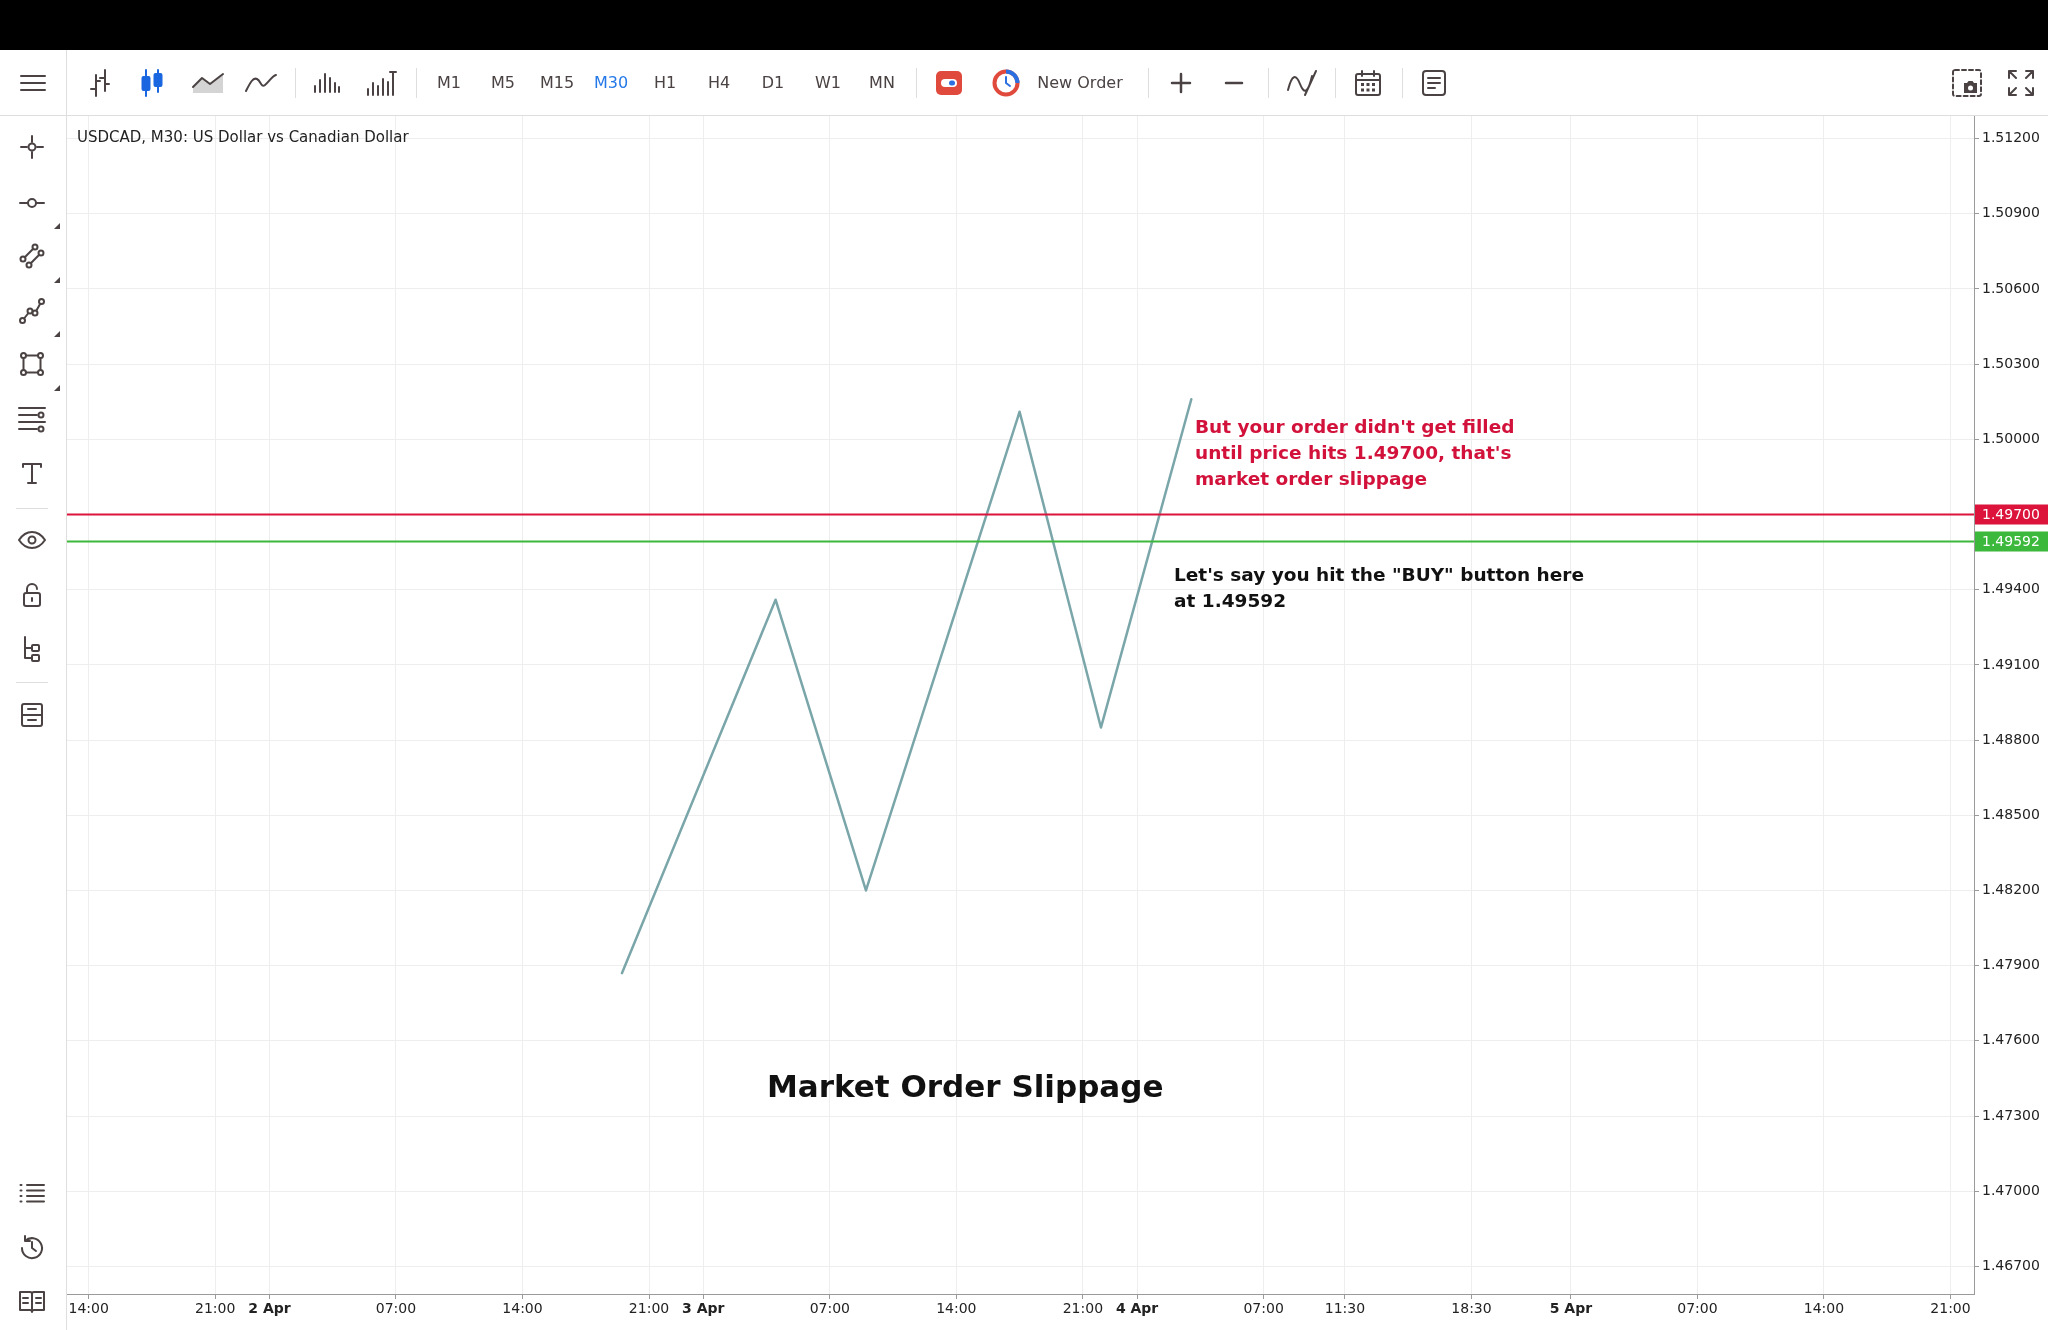 The width and height of the screenshot is (2048, 1330). Describe the element at coordinates (882, 83) in the screenshot. I see `text: MN` at that location.